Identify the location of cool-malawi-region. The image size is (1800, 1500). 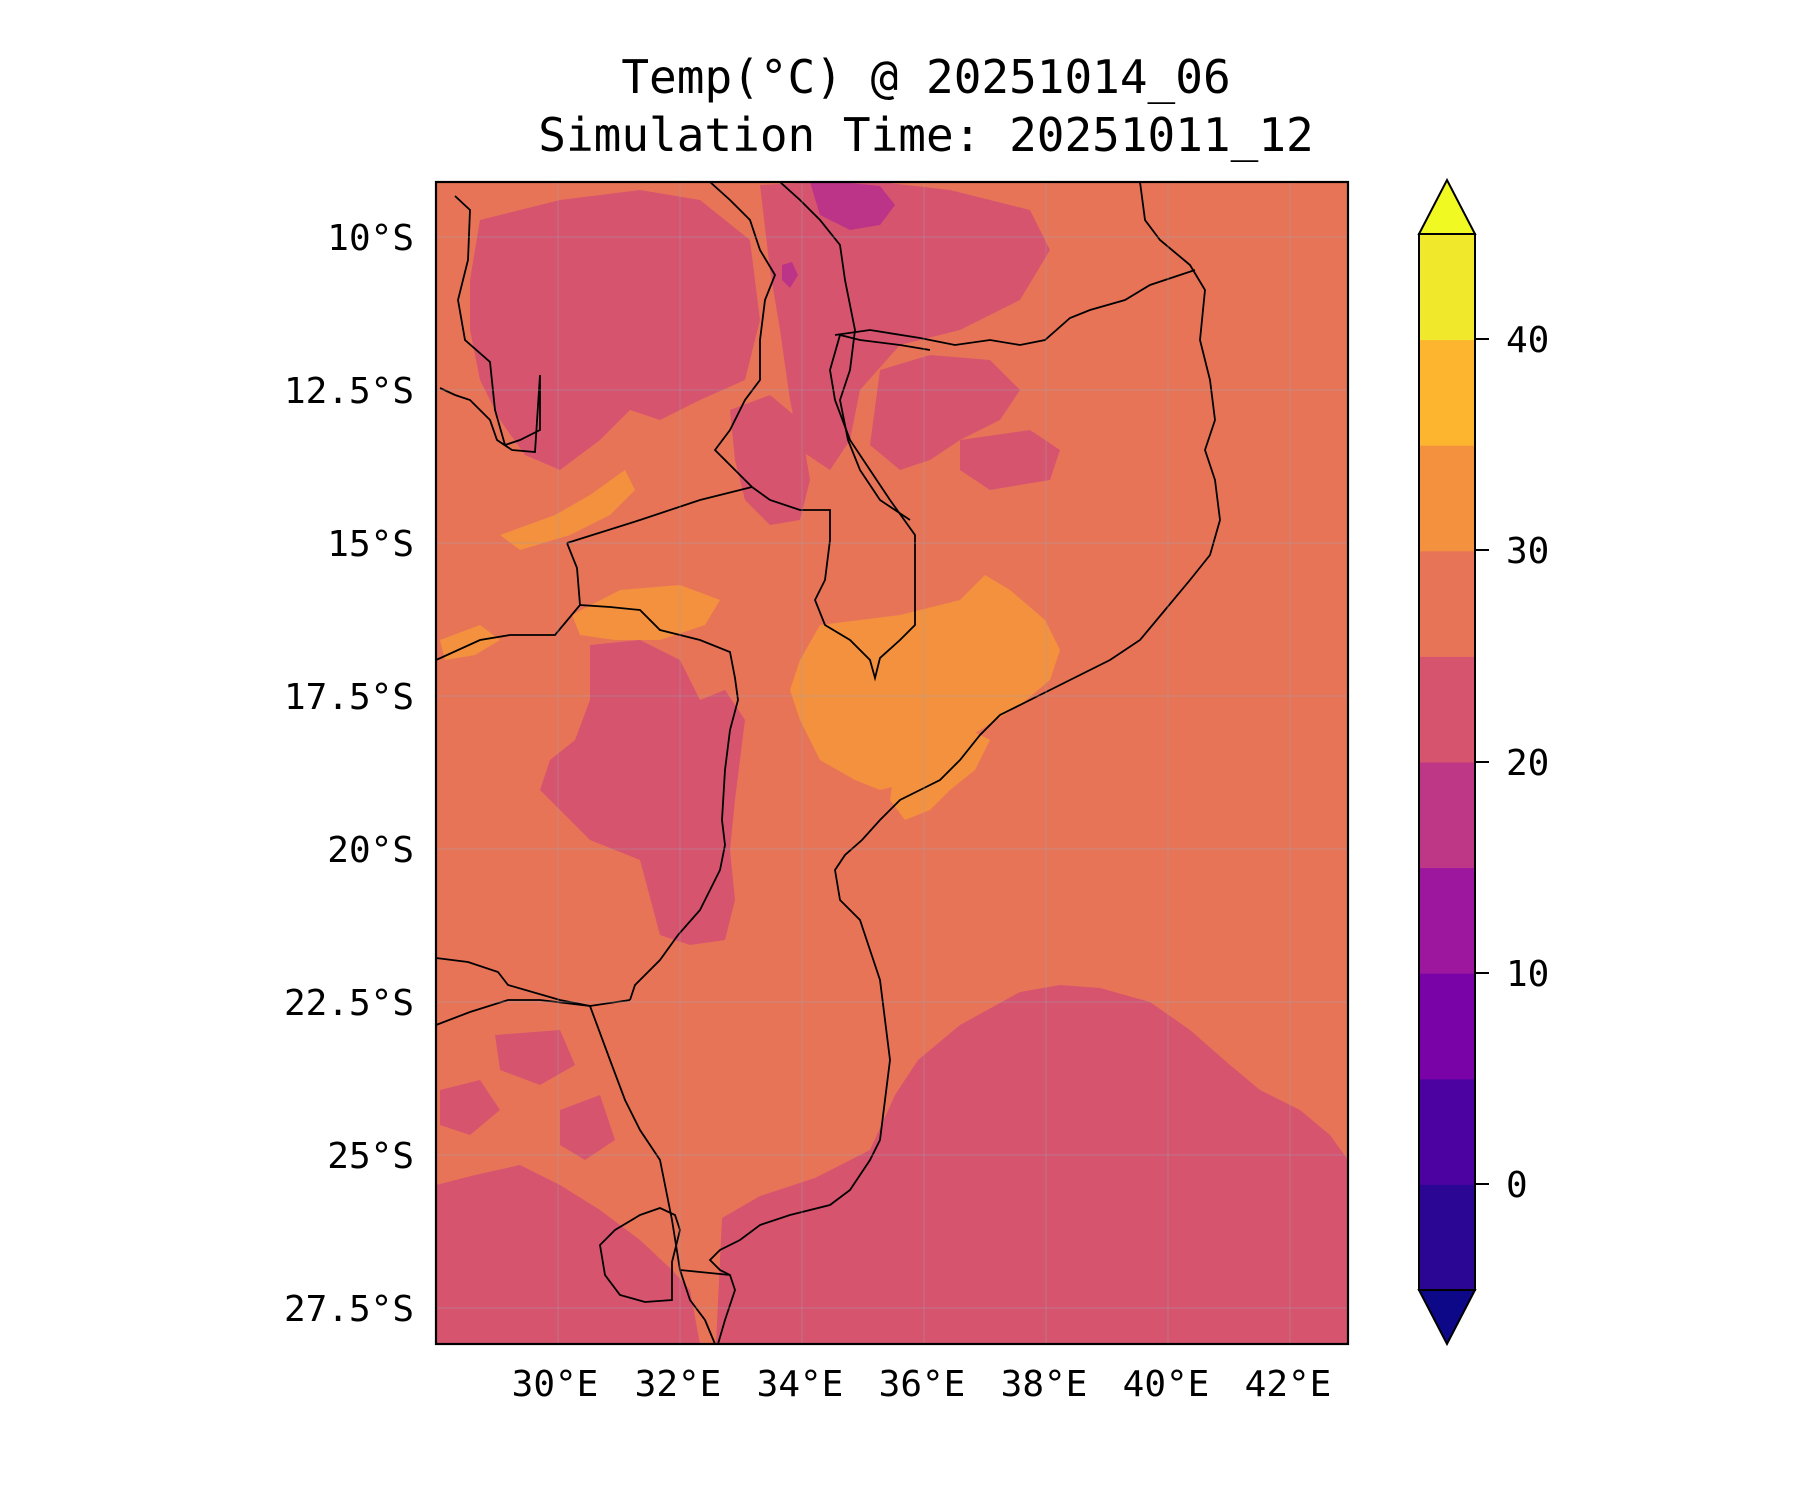
(770, 460).